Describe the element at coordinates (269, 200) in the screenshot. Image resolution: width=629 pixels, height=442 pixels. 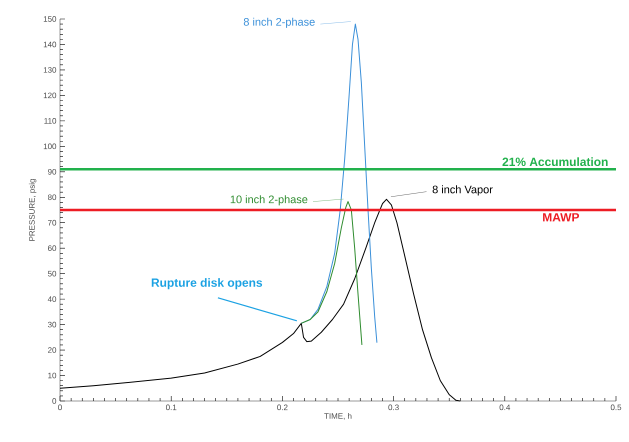
I see `text: 10 inch 2-phase` at that location.